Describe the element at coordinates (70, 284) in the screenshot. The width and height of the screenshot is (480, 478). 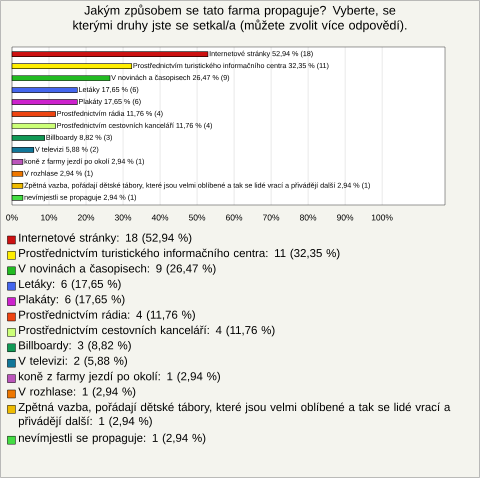
I see `text: Letáky: 6 (17,65 %)` at that location.